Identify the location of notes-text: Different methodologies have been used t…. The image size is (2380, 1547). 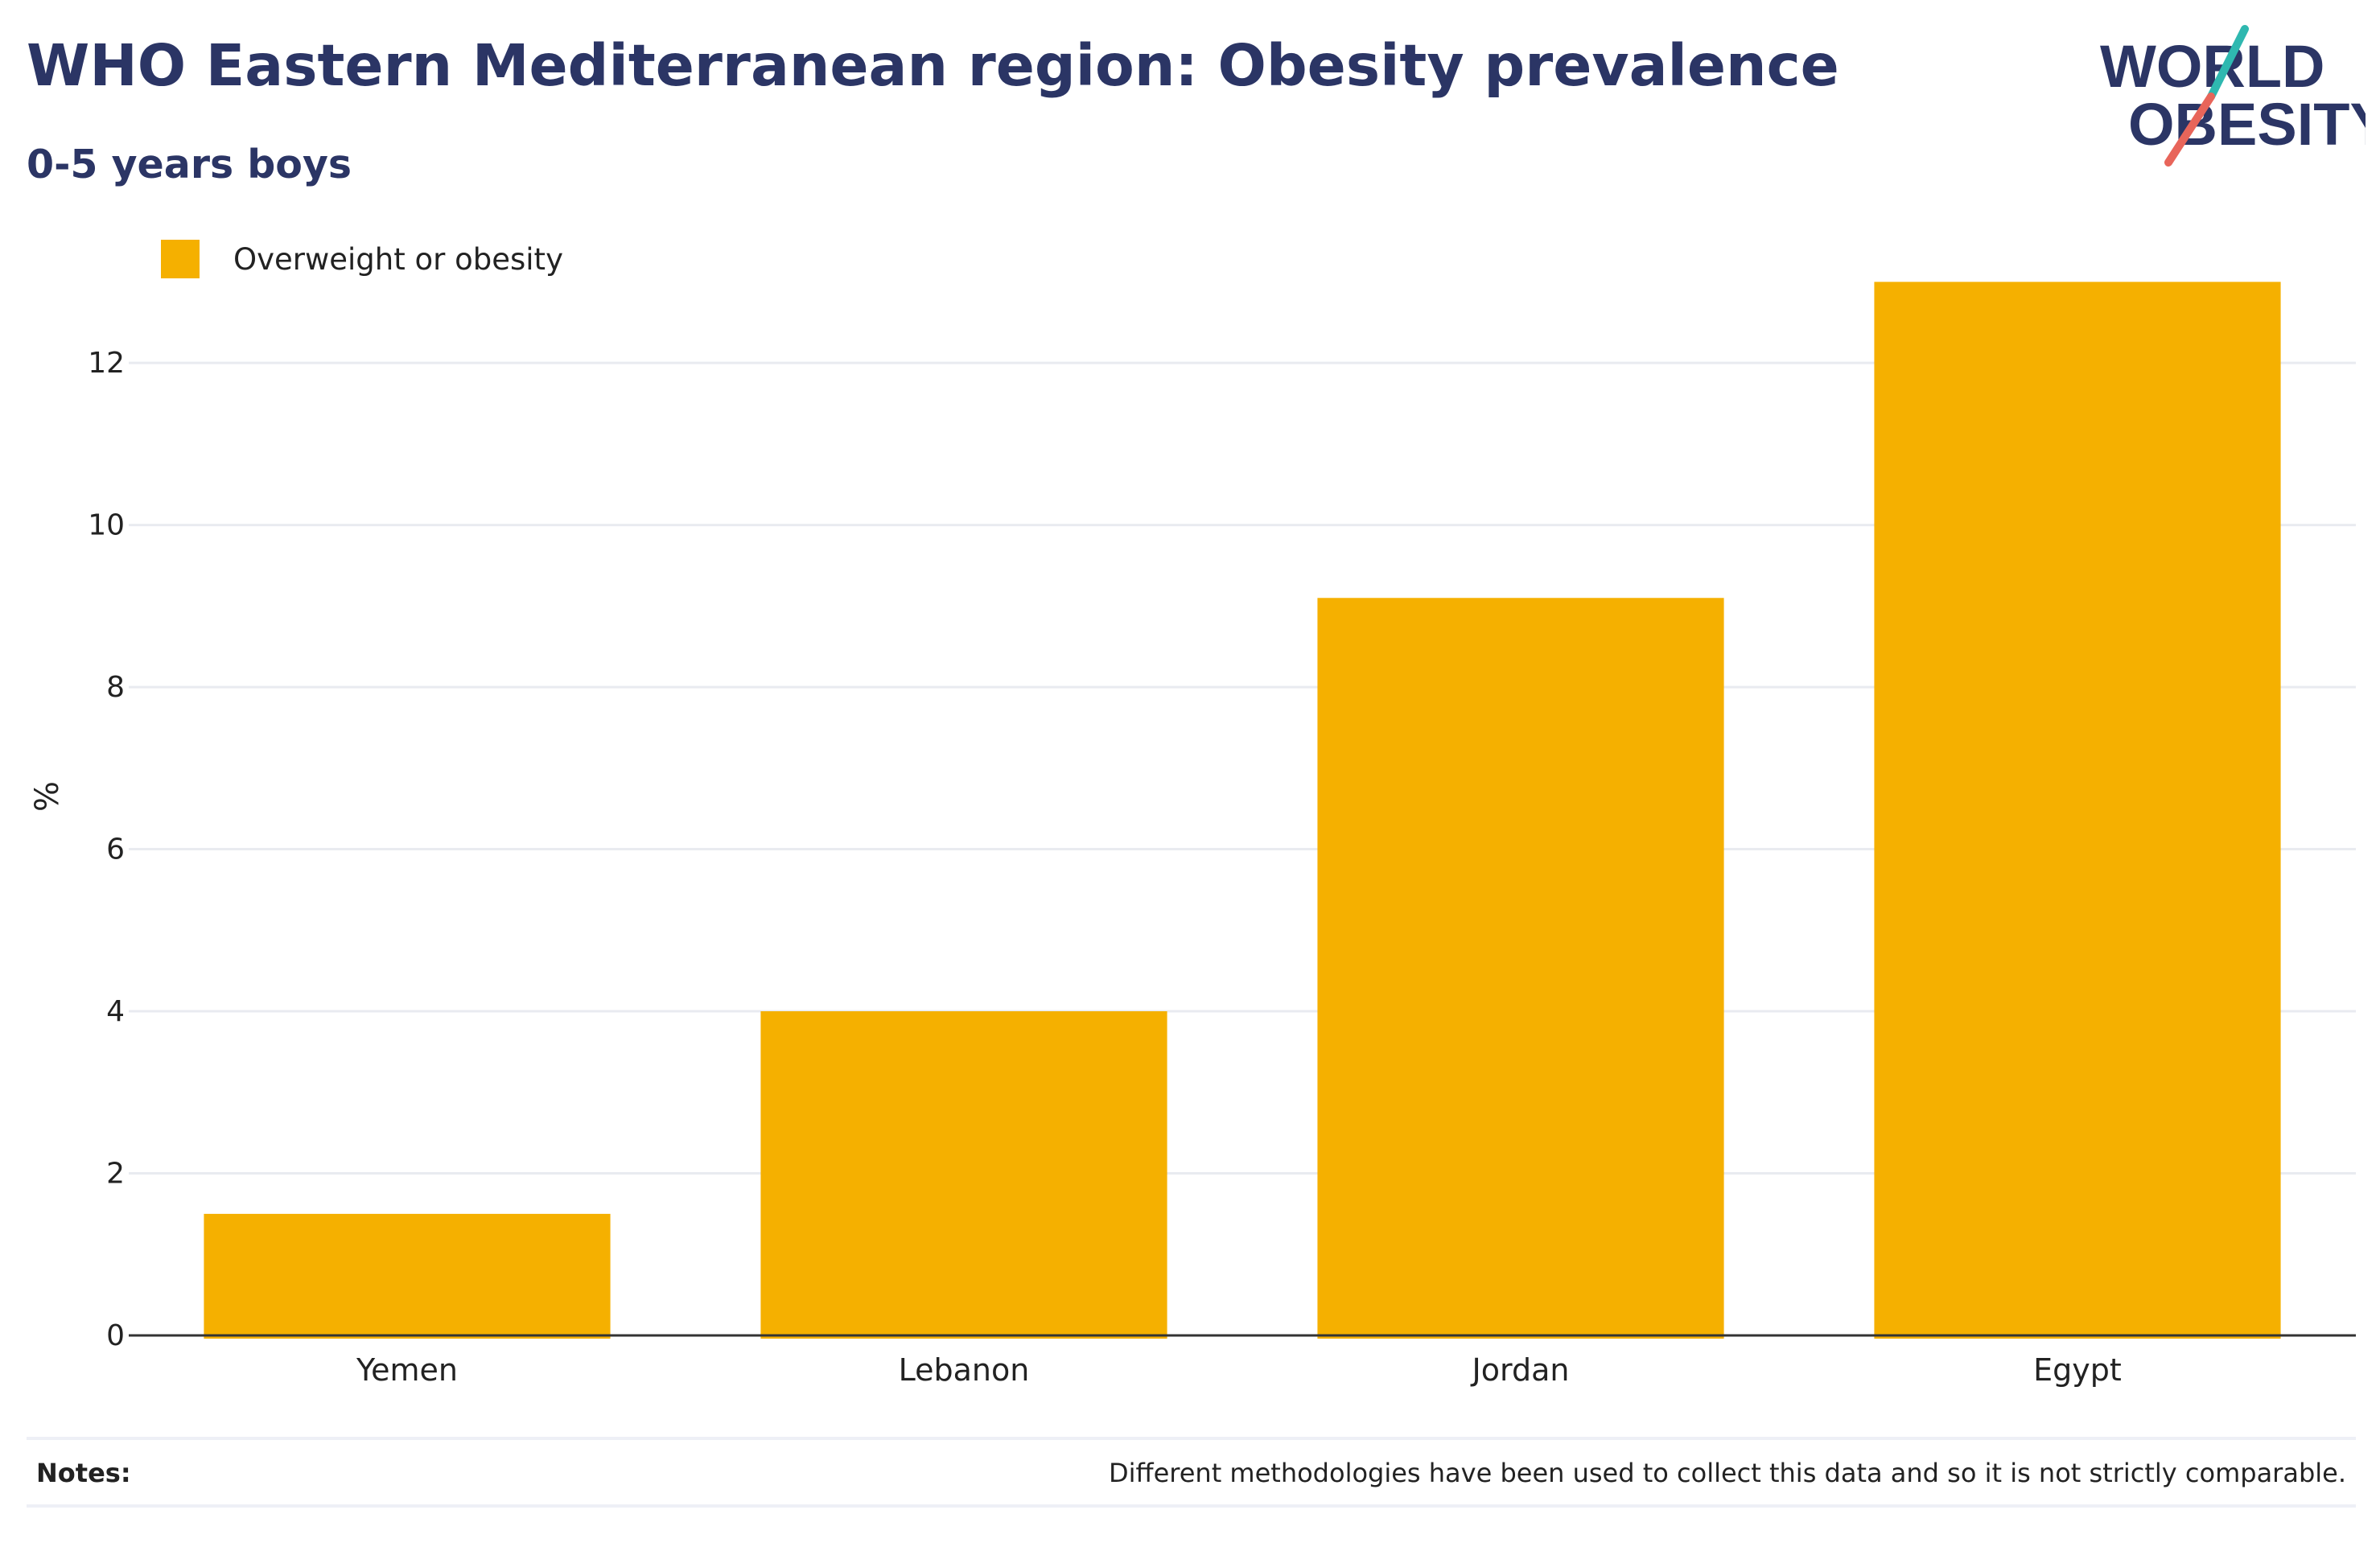
(1727, 1473).